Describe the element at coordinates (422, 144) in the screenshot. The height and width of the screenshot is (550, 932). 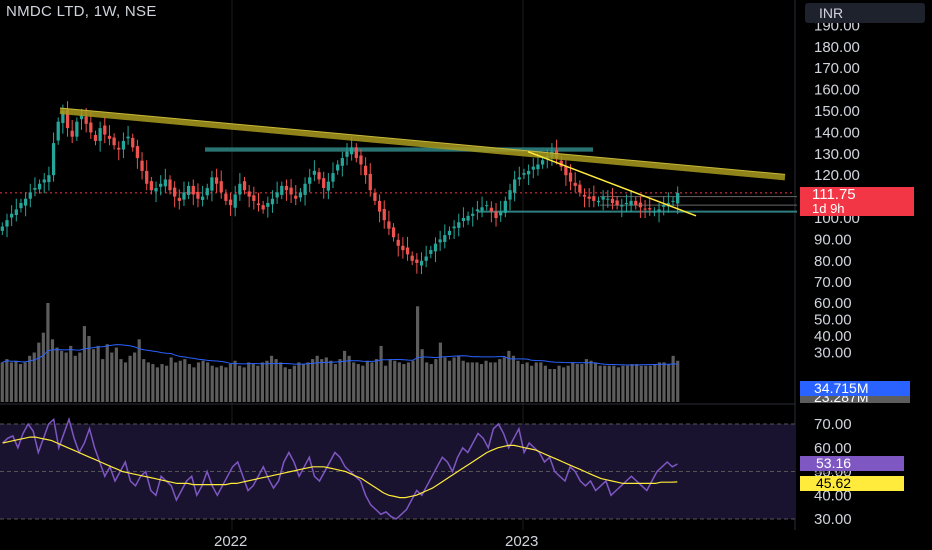
I see `long-trendline` at that location.